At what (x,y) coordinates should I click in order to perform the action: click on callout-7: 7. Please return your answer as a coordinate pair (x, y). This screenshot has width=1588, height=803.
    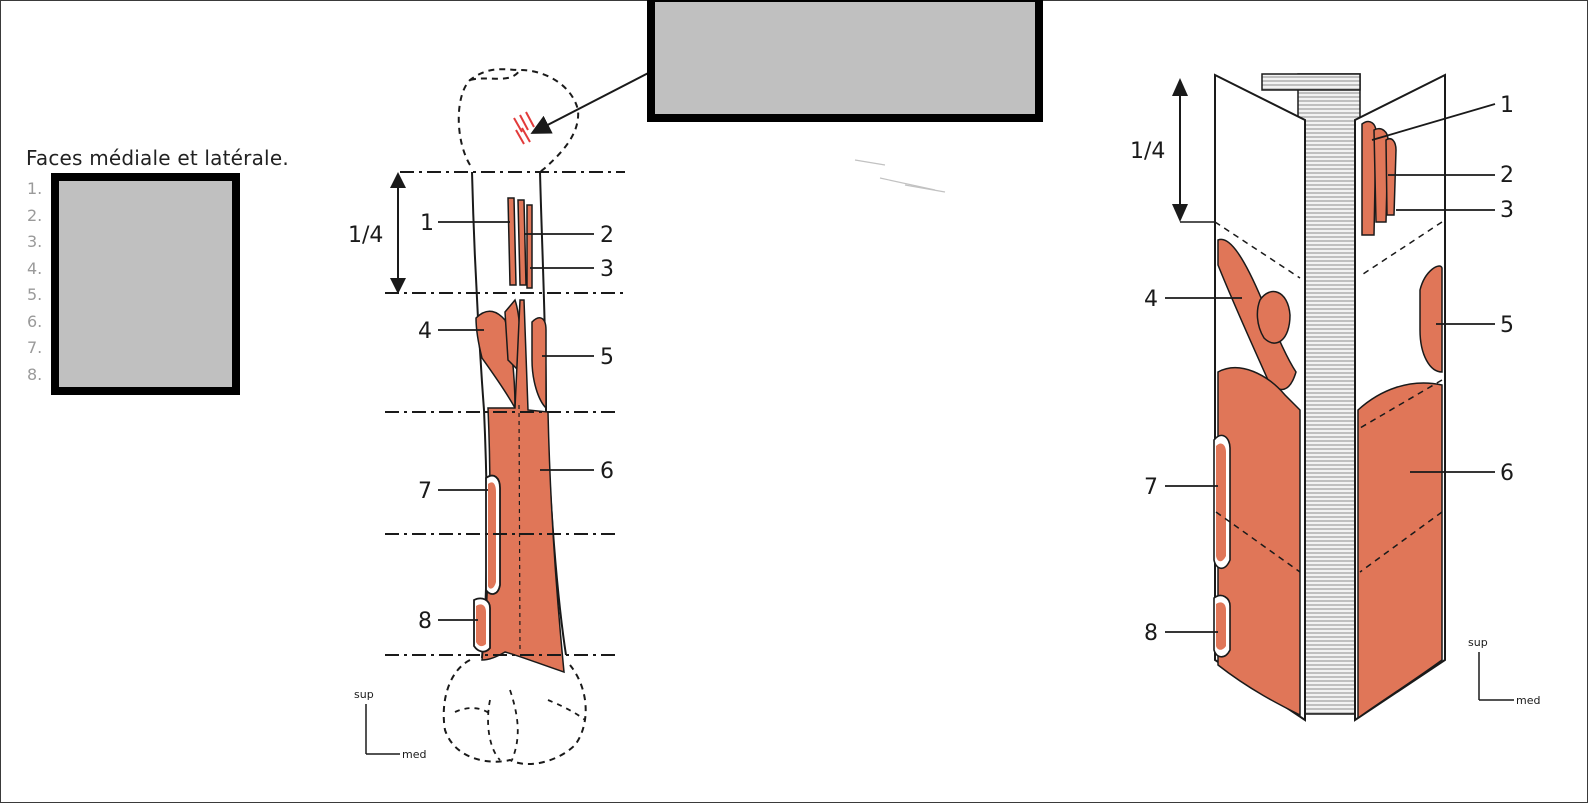
    Looking at the image, I should click on (425, 491).